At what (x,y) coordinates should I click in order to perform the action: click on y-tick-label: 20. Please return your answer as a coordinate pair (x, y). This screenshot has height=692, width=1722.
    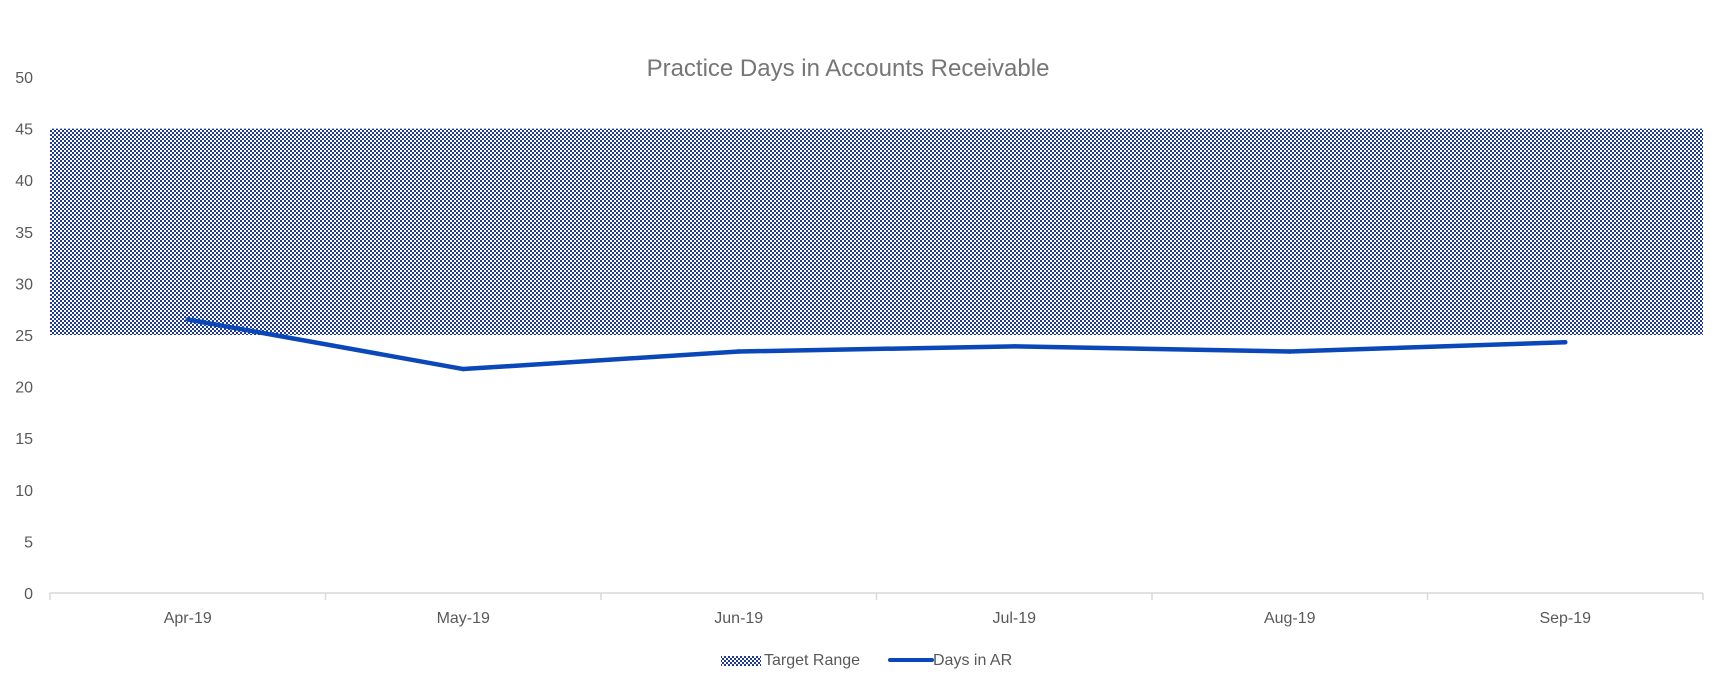
    Looking at the image, I should click on (24, 388).